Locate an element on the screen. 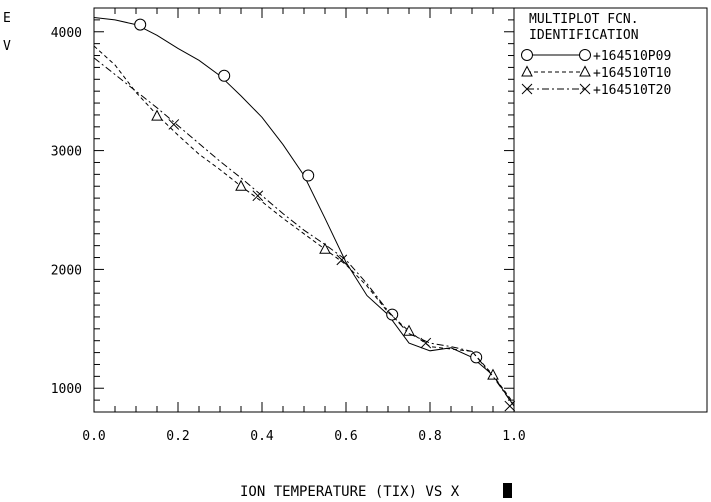 The height and width of the screenshot is (502, 711). x-tick-label: 0.8 is located at coordinates (429, 436).